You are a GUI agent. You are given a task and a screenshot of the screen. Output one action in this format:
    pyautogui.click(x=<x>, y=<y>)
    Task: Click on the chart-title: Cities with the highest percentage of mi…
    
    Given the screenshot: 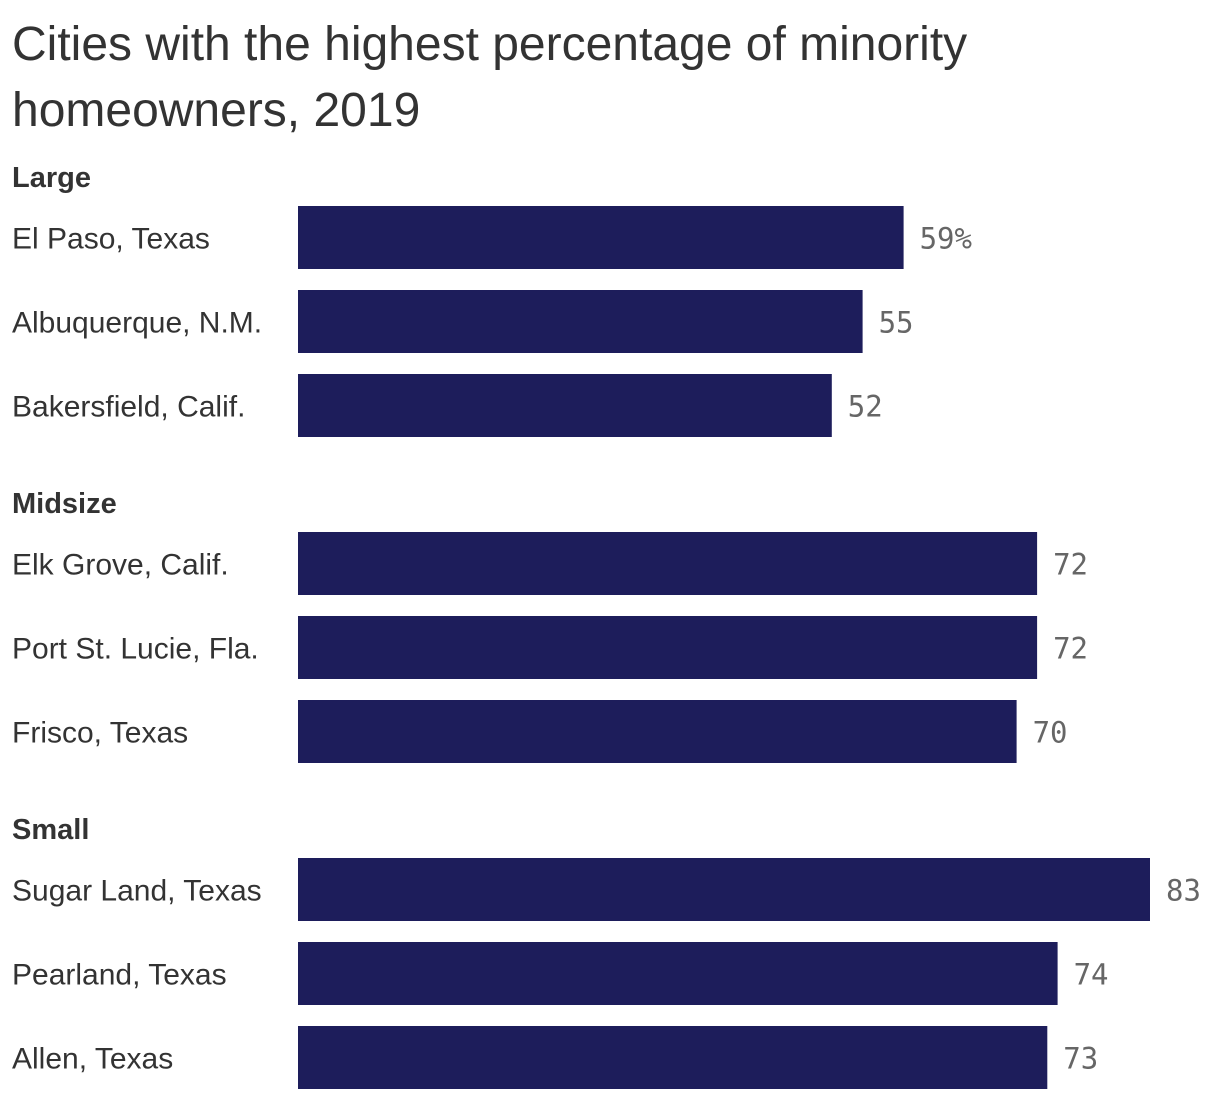 What is the action you would take?
    pyautogui.click(x=490, y=77)
    